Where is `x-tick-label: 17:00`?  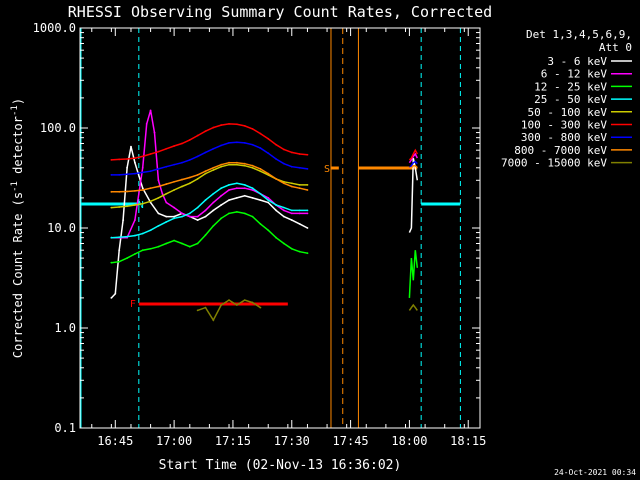
x-tick-label: 17:00 is located at coordinates (174, 441).